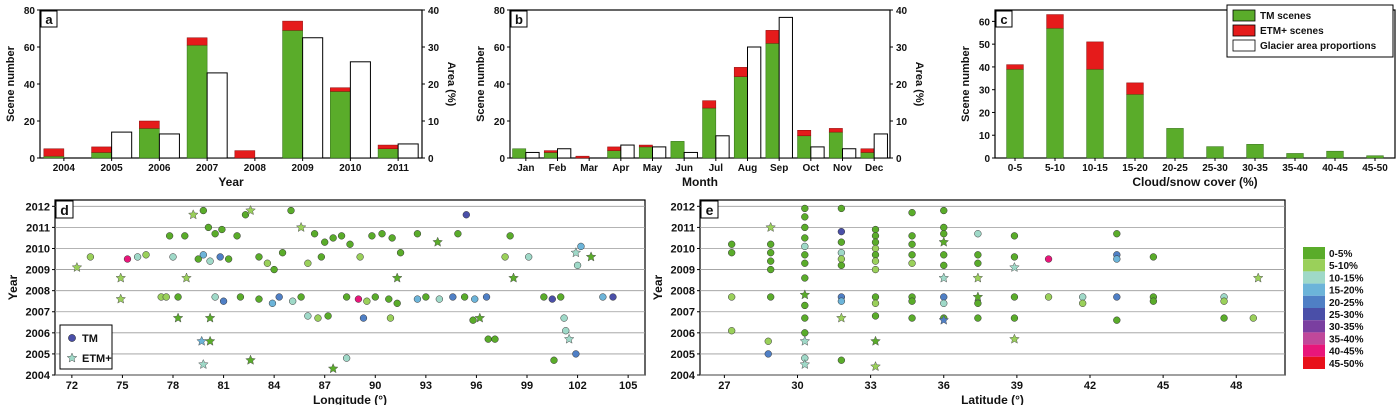 The width and height of the screenshot is (1400, 405). What do you see at coordinates (527, 386) in the screenshot?
I see `x-tick-label: 99` at bounding box center [527, 386].